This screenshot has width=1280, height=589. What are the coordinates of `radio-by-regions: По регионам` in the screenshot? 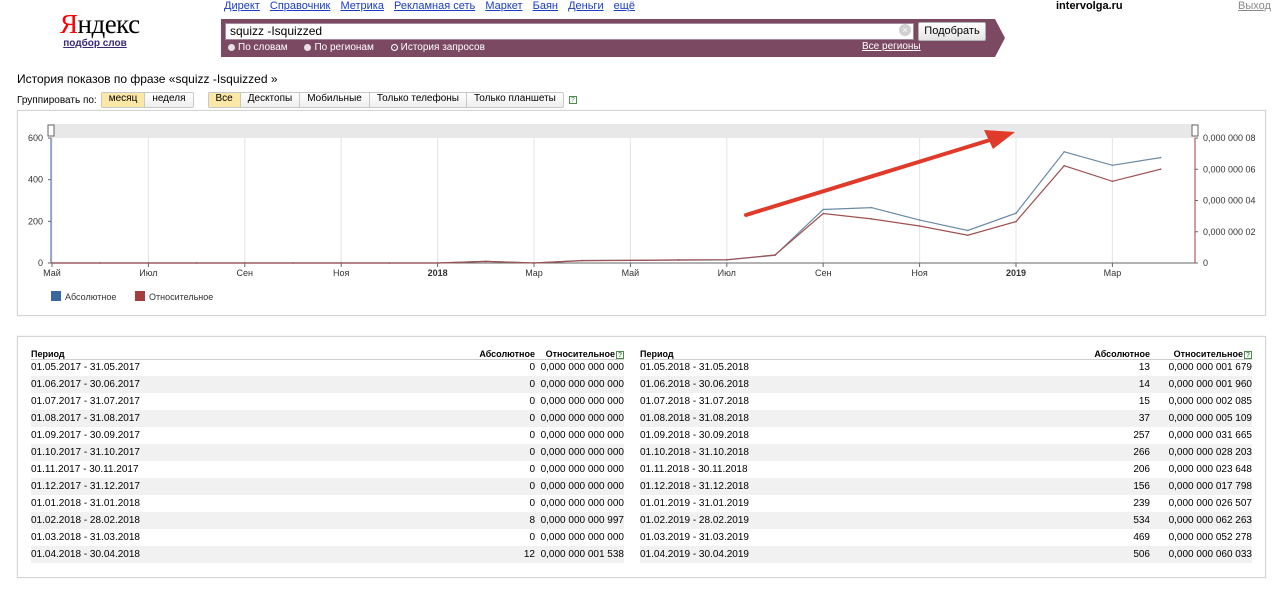 It's located at (339, 47).